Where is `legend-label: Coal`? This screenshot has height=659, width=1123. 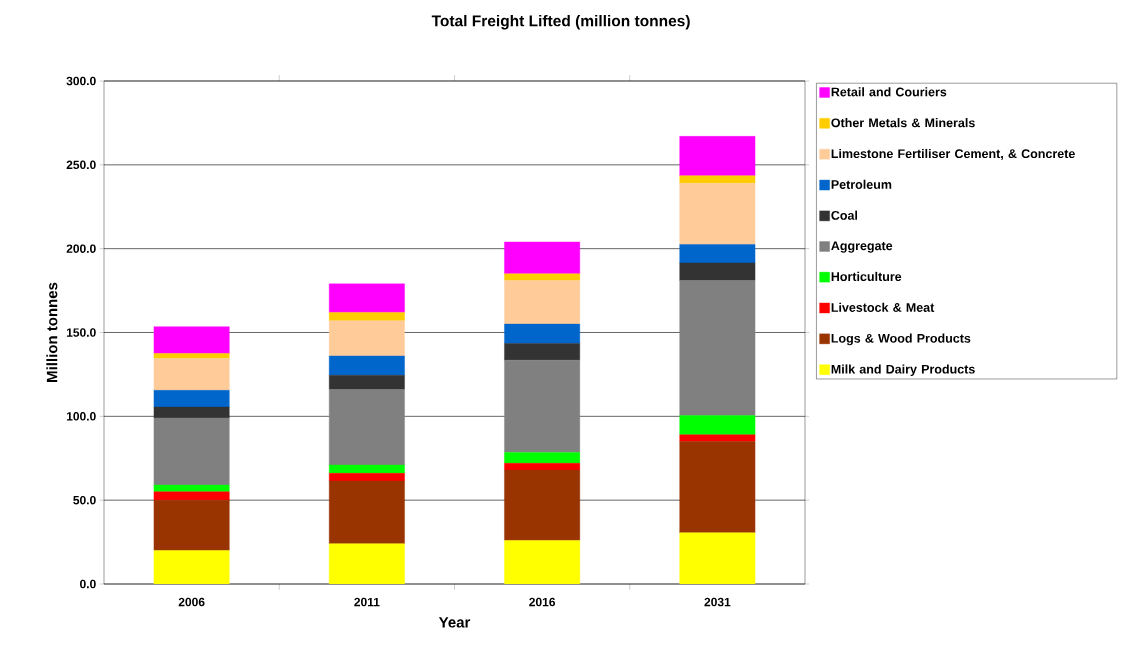 legend-label: Coal is located at coordinates (844, 215).